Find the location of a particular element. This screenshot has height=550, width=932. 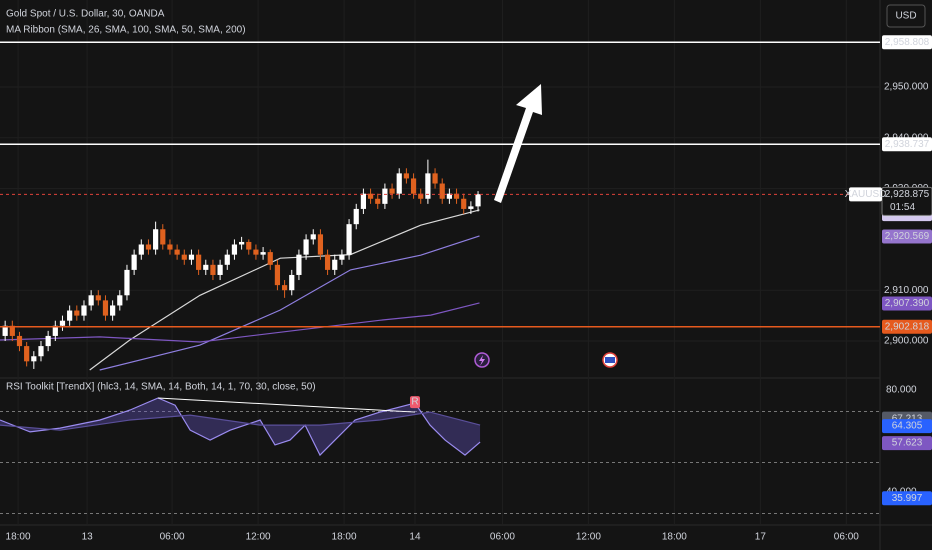

x-tick-label: 13 is located at coordinates (88, 537).